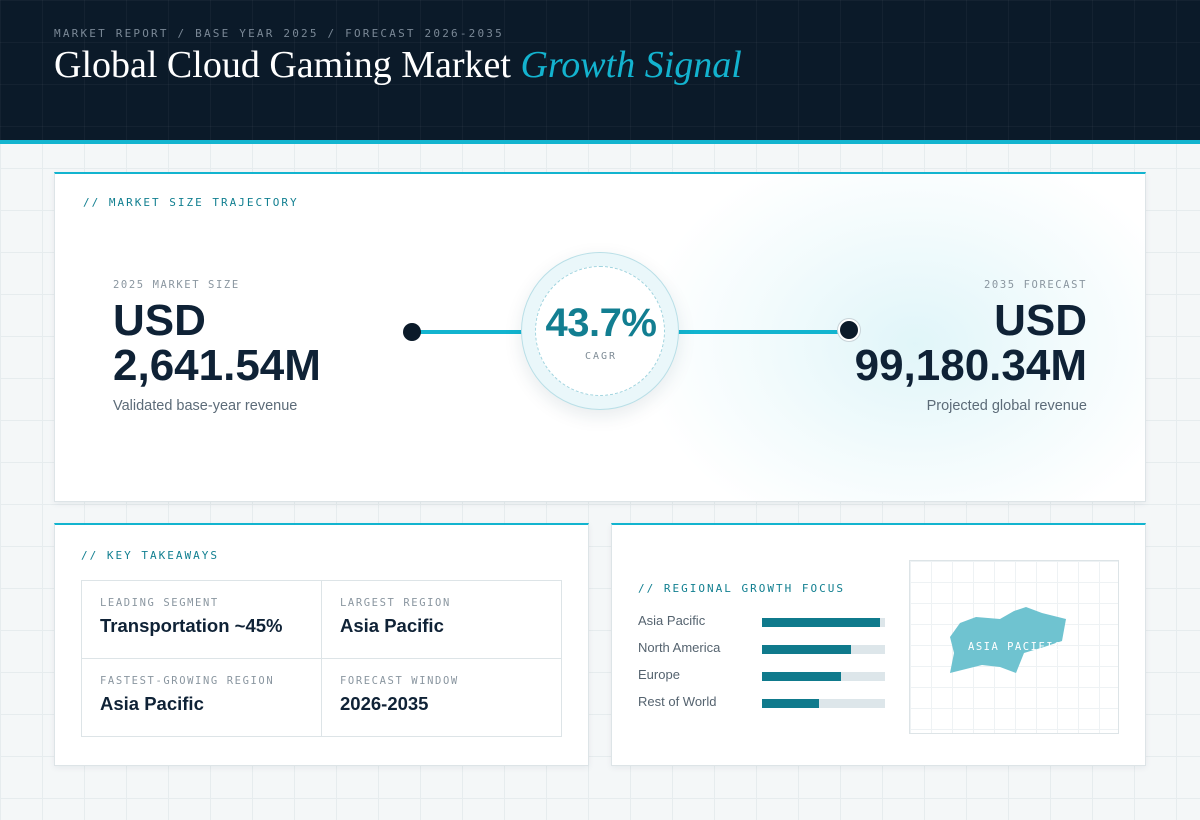 The width and height of the screenshot is (1200, 820). I want to click on takeaway-key: FASTEST-GROWING REGION, so click(187, 681).